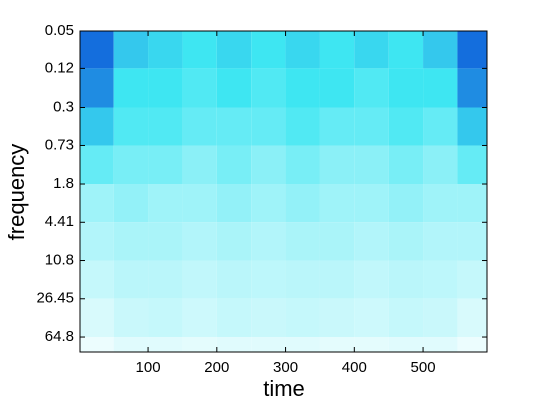 This screenshot has width=538, height=404. Describe the element at coordinates (59, 144) in the screenshot. I see `y-tick-label: 0.73` at that location.